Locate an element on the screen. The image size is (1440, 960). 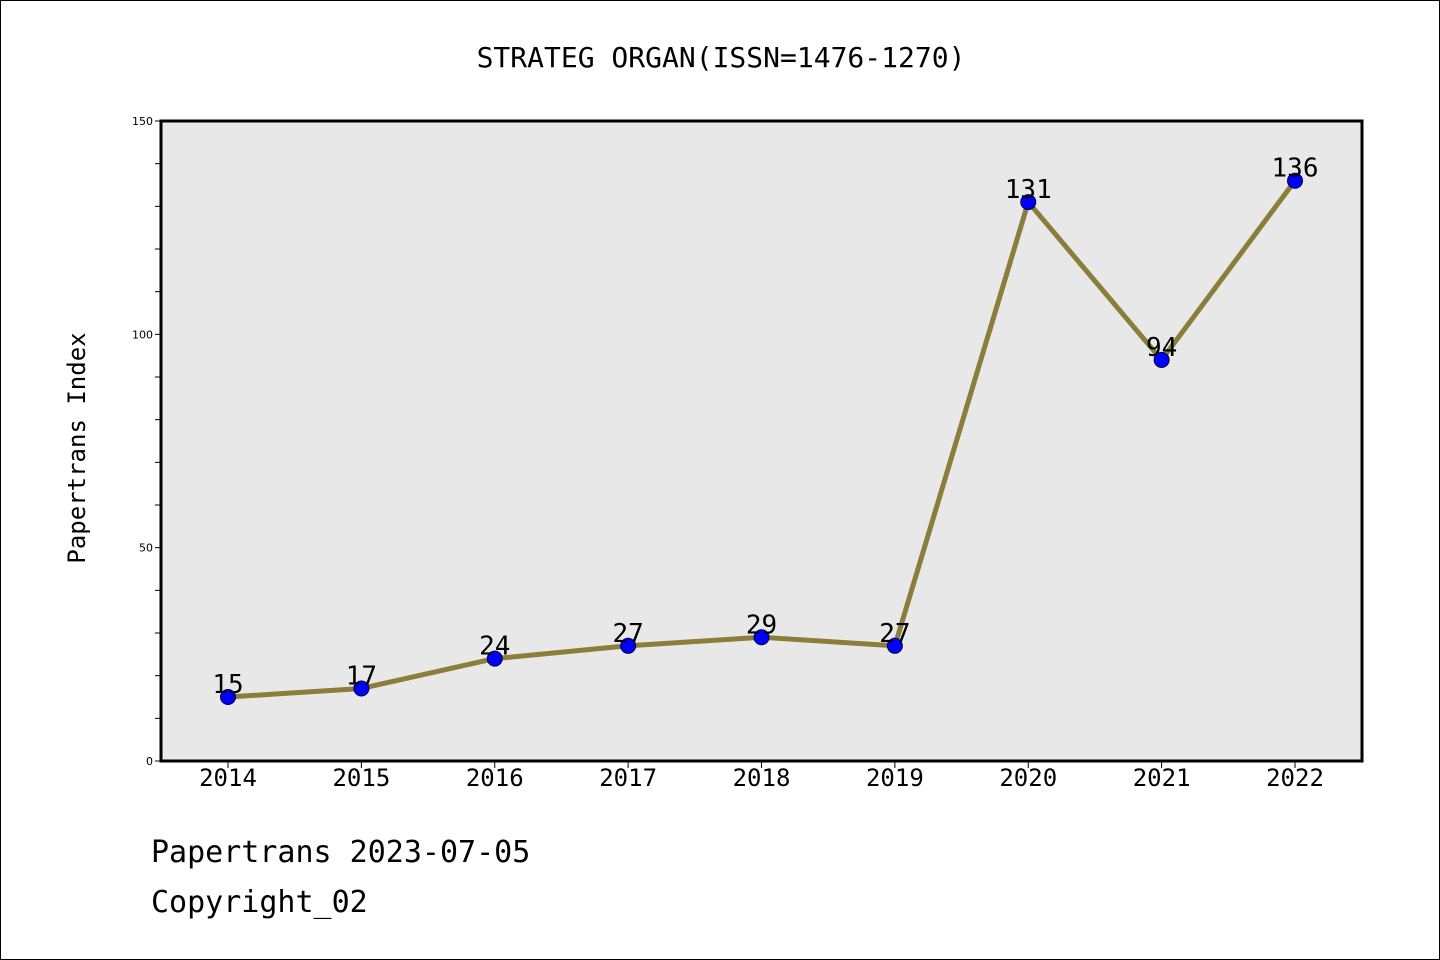
data-label: 24 is located at coordinates (494, 647).